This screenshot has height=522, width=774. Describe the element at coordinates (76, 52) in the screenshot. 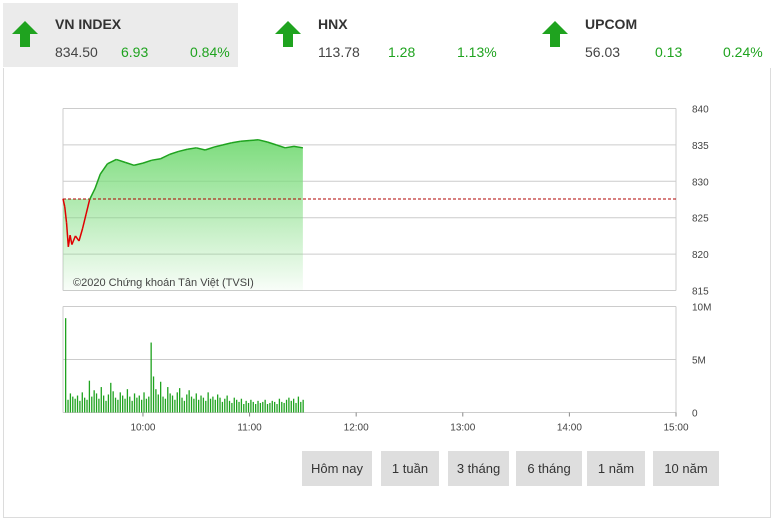

I see `tab-price: 834.50` at that location.